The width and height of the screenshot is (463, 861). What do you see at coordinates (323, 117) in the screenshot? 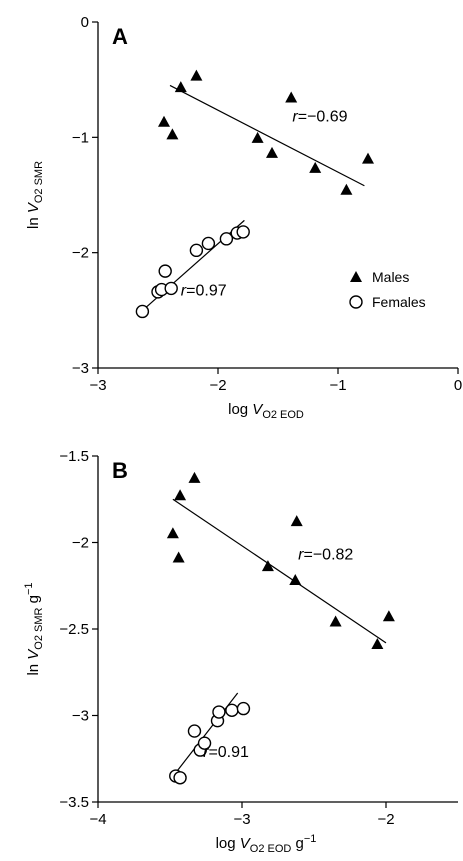
I see `r-value: =−0.69` at bounding box center [323, 117].